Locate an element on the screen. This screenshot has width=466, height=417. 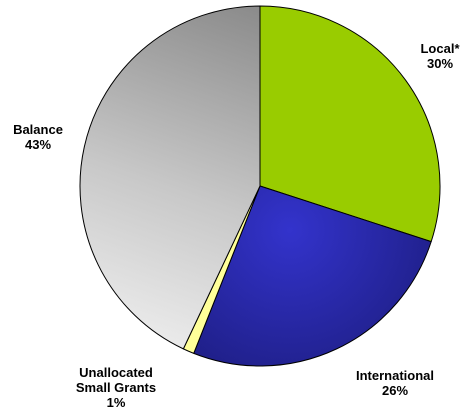
data-label-local: Local* 30% is located at coordinates (440, 56).